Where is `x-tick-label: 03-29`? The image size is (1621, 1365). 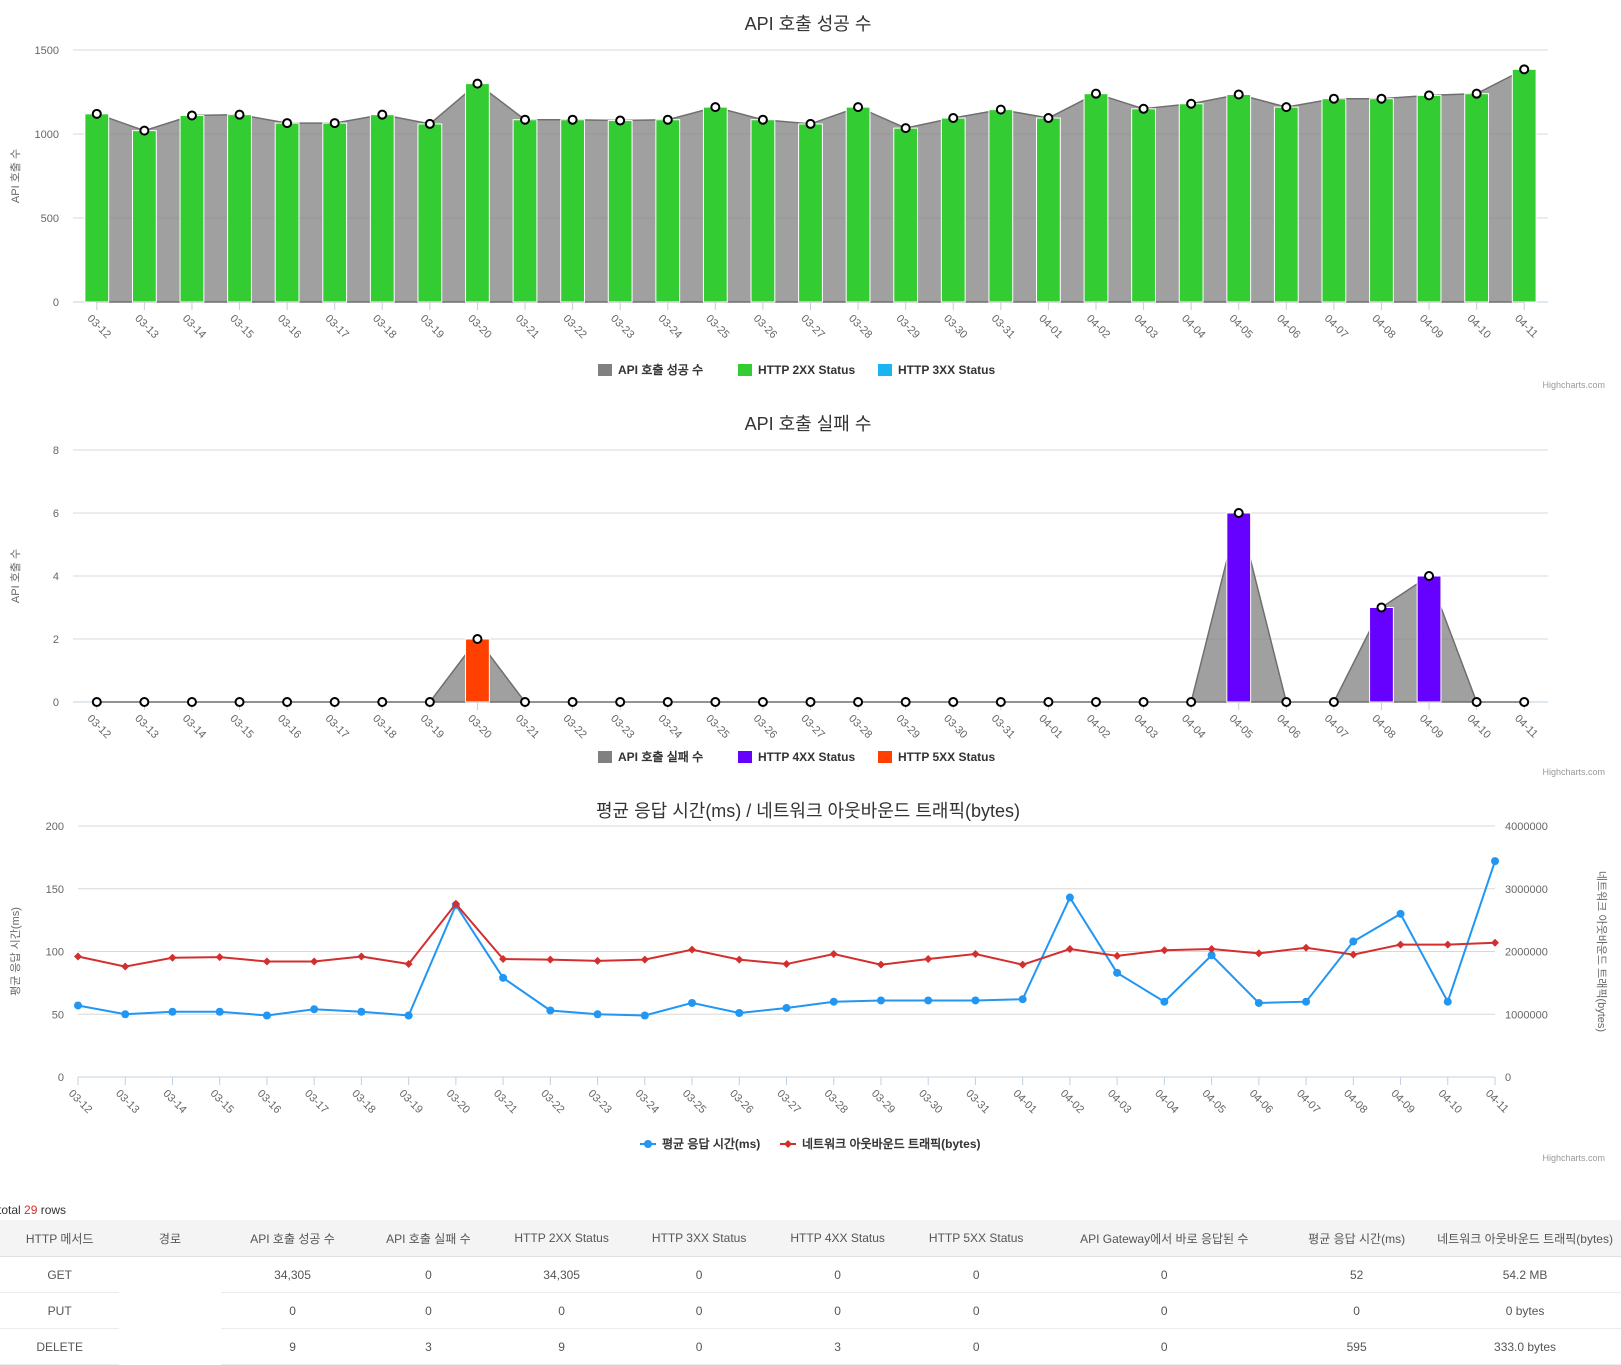 x-tick-label: 03-29 is located at coordinates (883, 1102).